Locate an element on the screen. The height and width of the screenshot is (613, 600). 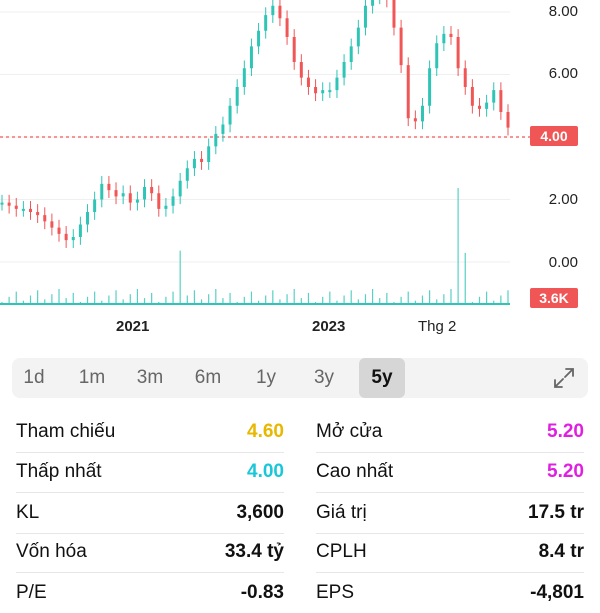
x-tick-label: 2021 is located at coordinates (133, 326).